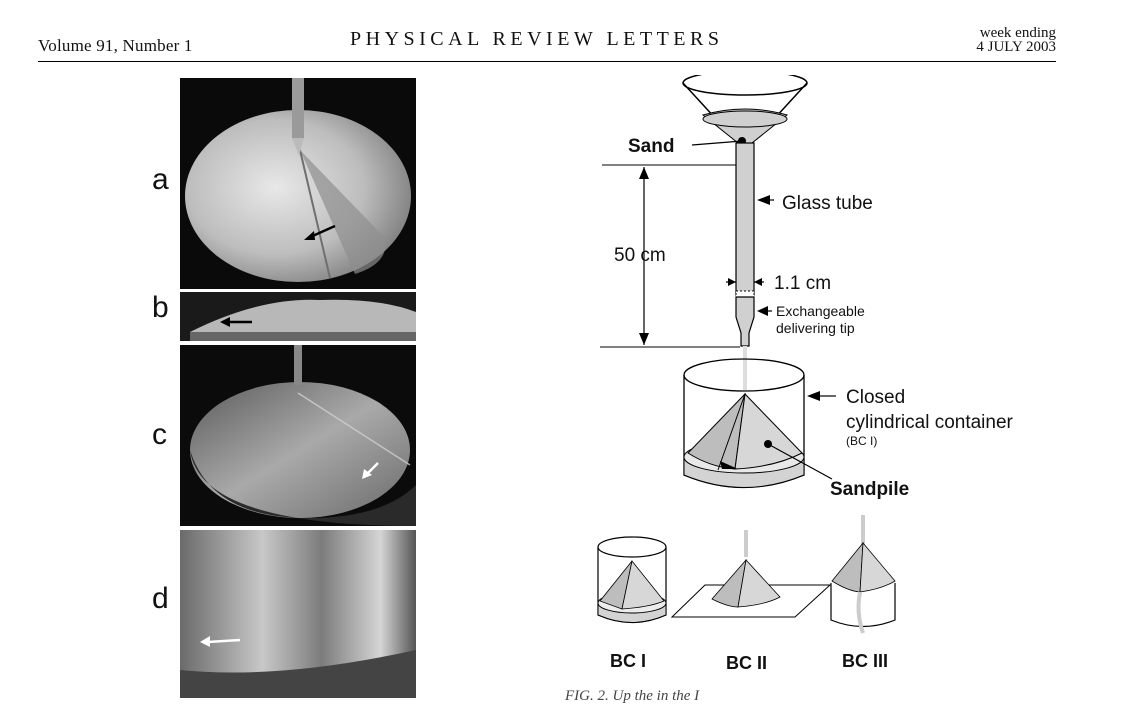 The height and width of the screenshot is (705, 1122). I want to click on photo-panel-b, so click(298, 316).